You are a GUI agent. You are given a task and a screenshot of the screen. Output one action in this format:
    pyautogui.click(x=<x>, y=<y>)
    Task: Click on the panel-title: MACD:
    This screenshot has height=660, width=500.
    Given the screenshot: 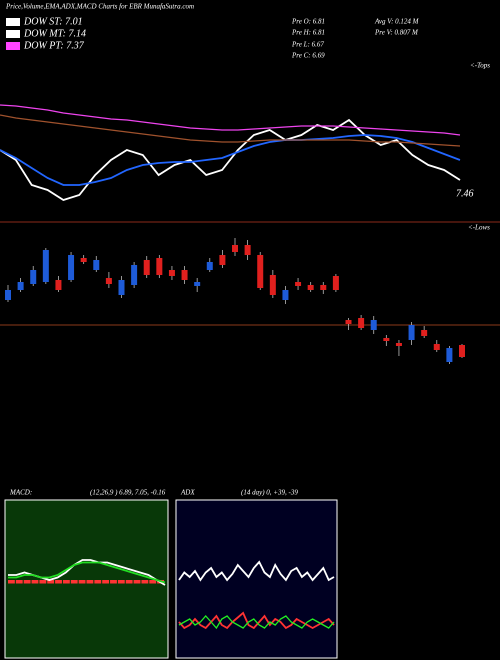 What is the action you would take?
    pyautogui.click(x=20, y=493)
    